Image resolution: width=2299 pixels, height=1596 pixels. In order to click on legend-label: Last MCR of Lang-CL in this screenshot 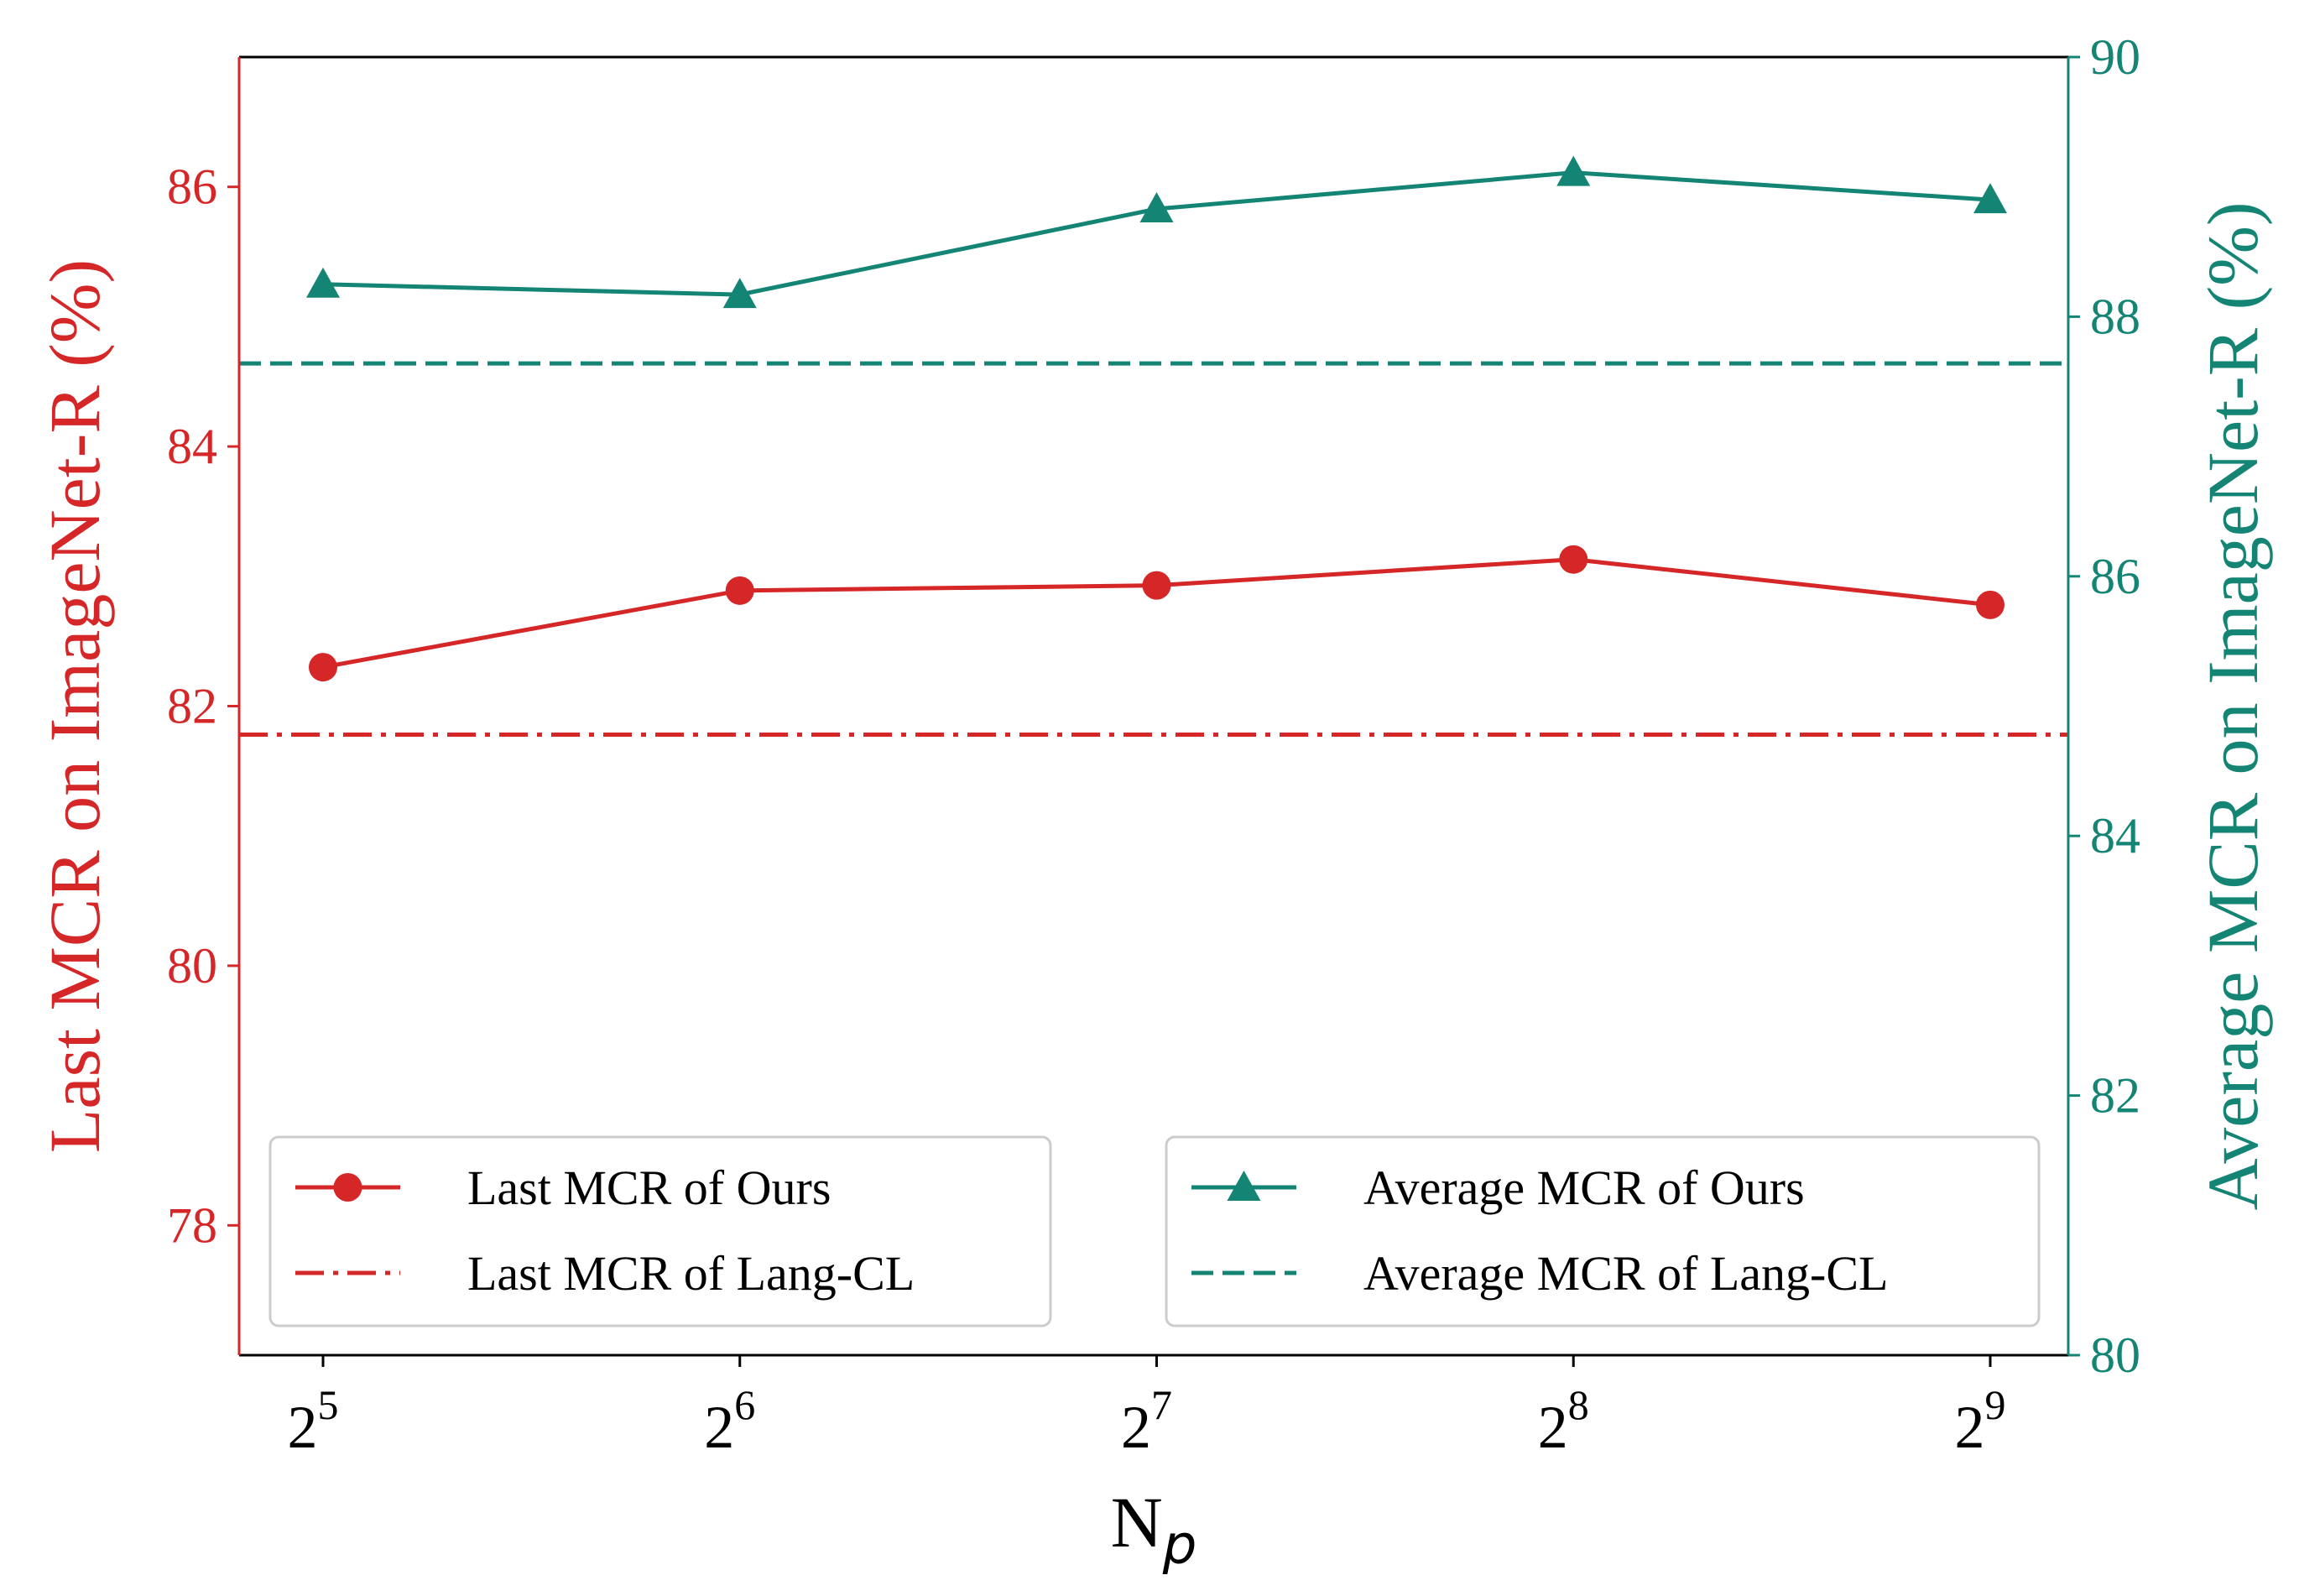, I will do `click(691, 1273)`.